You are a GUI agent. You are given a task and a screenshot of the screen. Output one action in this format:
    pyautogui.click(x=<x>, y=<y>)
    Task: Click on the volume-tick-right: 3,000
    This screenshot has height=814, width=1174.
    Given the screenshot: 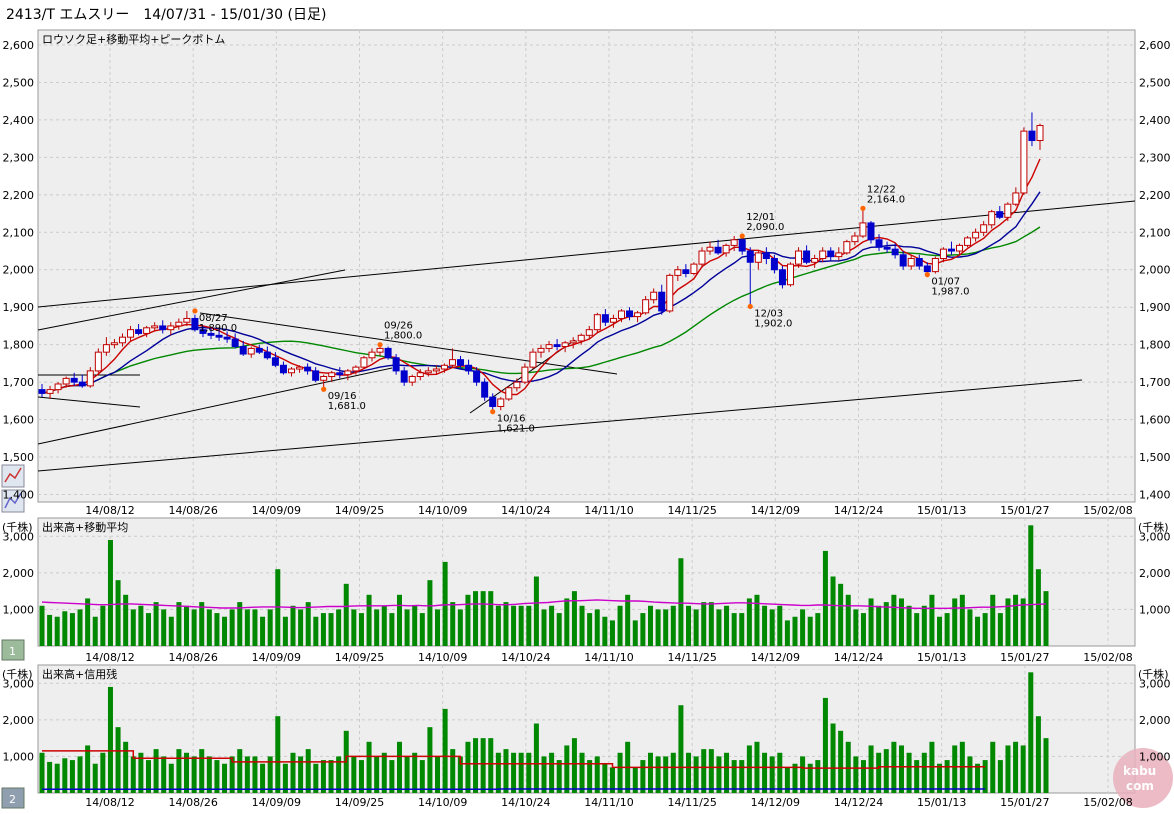 What is the action you would take?
    pyautogui.click(x=1155, y=536)
    